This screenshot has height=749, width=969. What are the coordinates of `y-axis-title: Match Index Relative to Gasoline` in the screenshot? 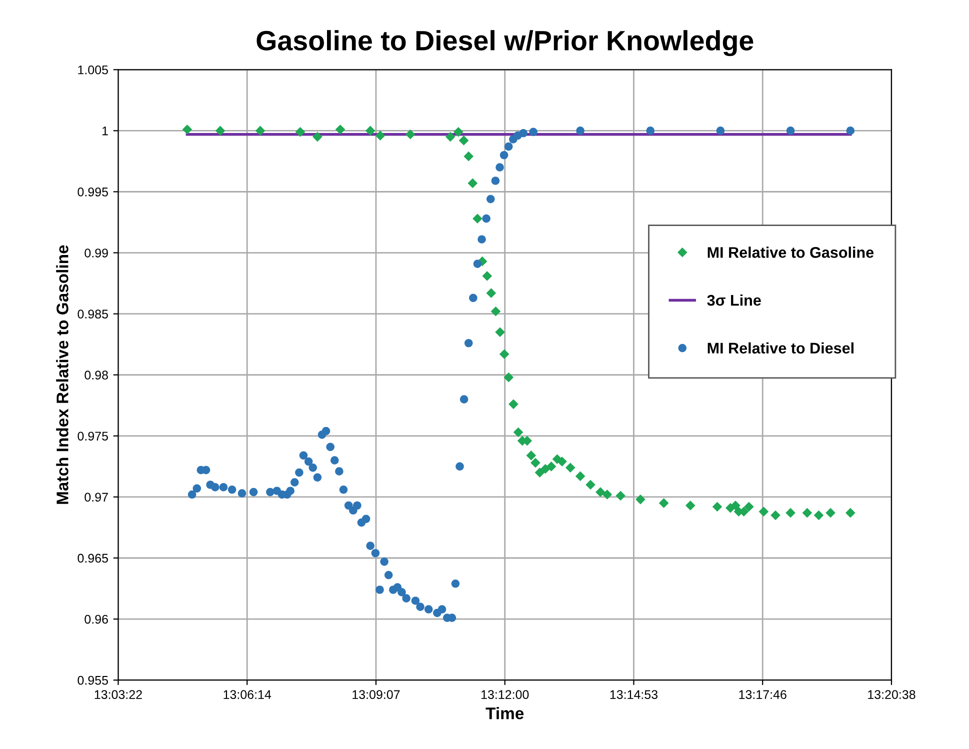 It's located at (62, 374).